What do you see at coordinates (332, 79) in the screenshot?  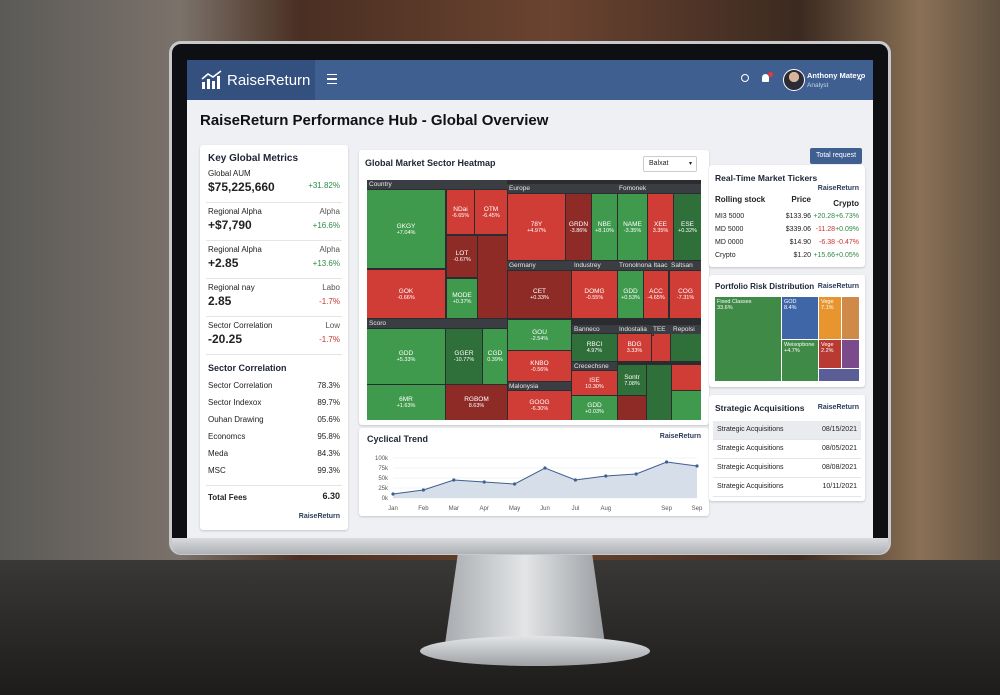 I see `menu-button` at bounding box center [332, 79].